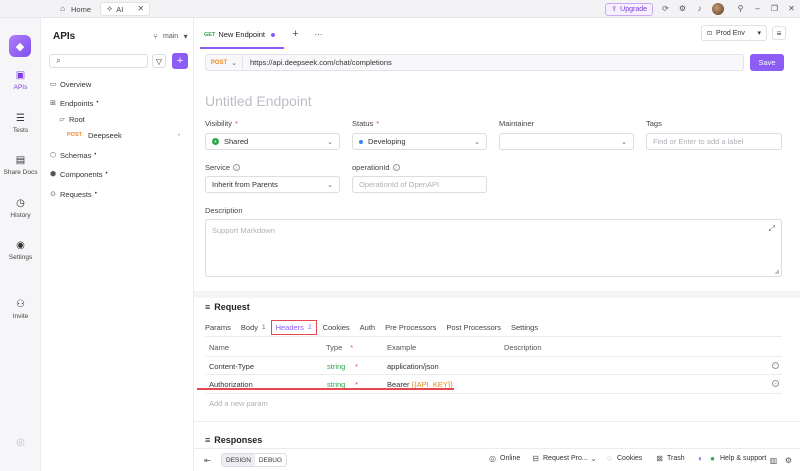  Describe the element at coordinates (20, 80) in the screenshot. I see `rail-item-apis: ▣ APIs` at that location.